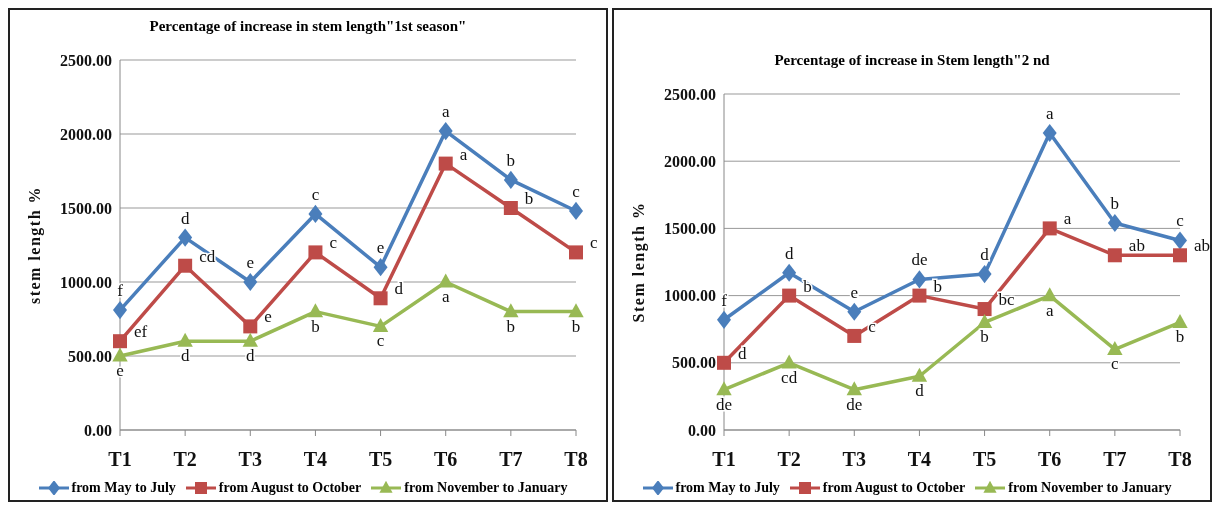  What do you see at coordinates (1050, 459) in the screenshot?
I see `x-tick-label: T6` at bounding box center [1050, 459].